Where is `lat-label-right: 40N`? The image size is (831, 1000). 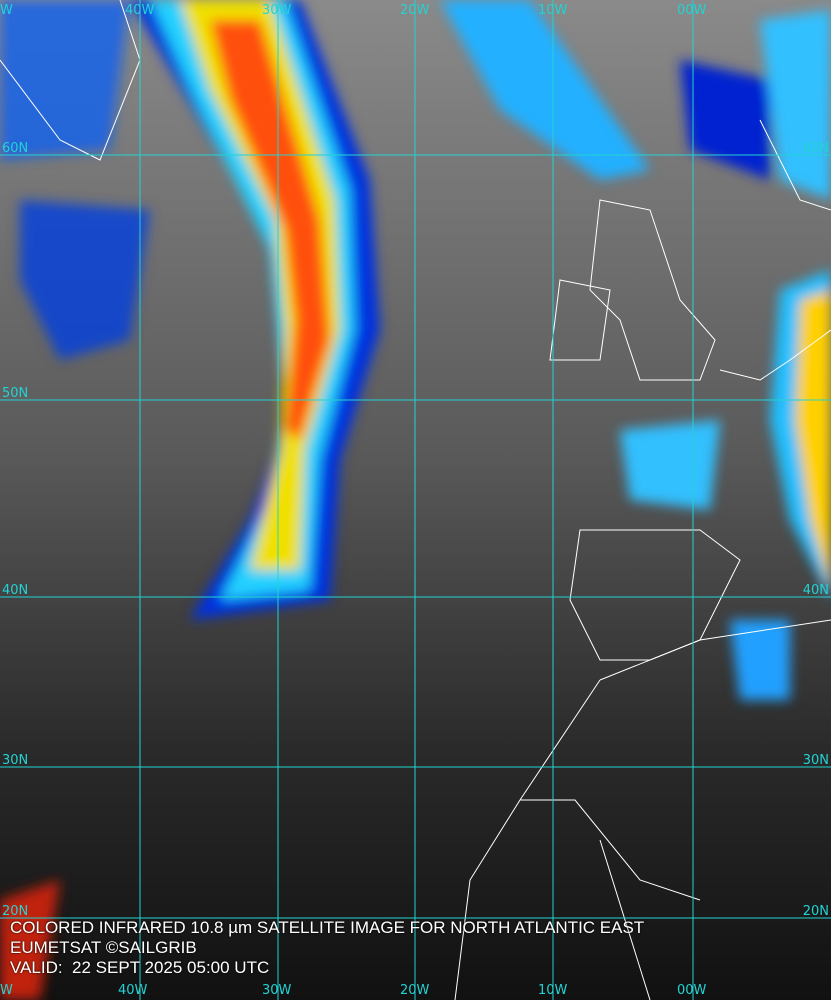 lat-label-right: 40N is located at coordinates (815, 590).